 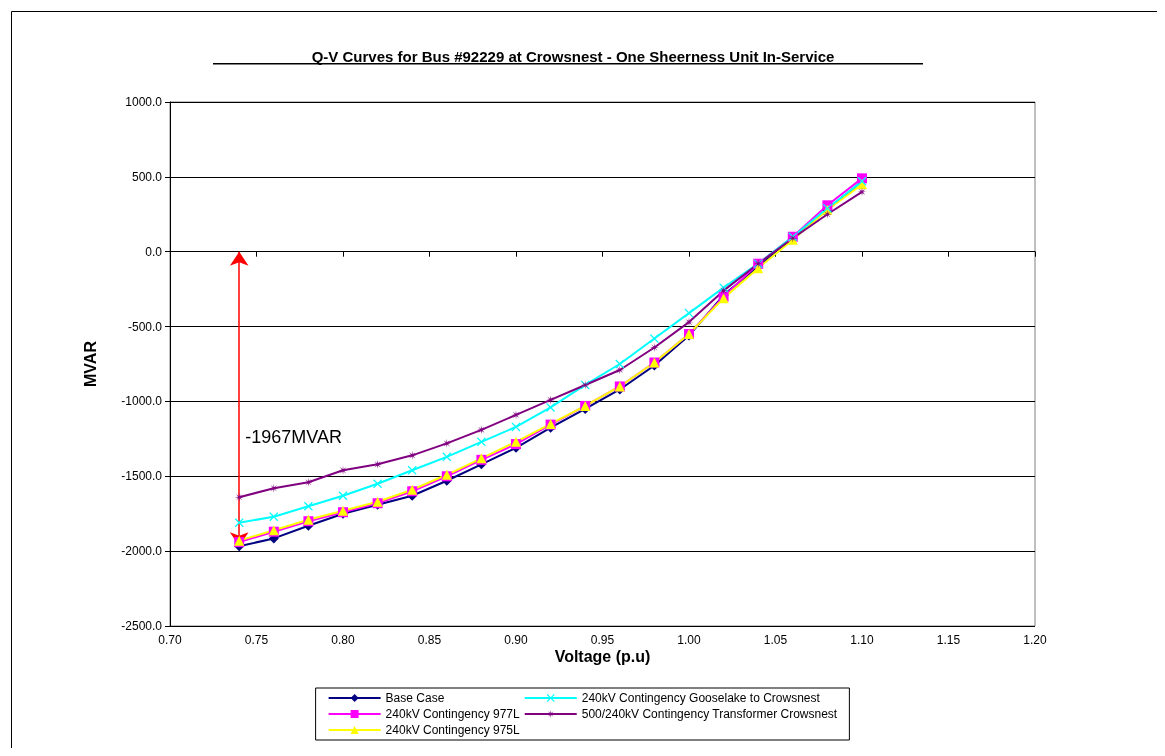 I want to click on y-axis-title: MVAR, so click(x=90, y=363).